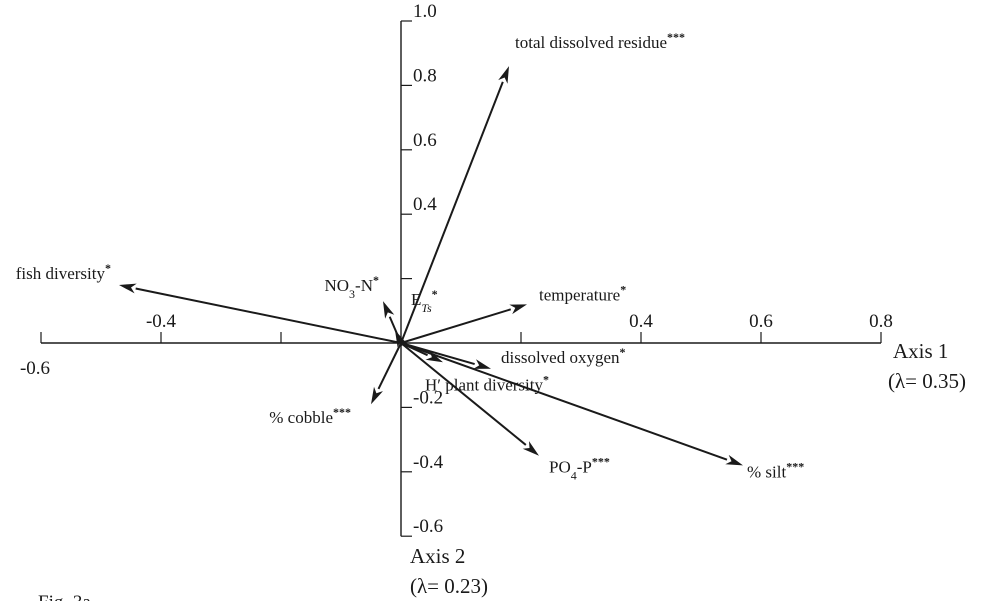  Describe the element at coordinates (927, 381) in the screenshot. I see `axis-1-lambda: (λ= 0.35)` at that location.